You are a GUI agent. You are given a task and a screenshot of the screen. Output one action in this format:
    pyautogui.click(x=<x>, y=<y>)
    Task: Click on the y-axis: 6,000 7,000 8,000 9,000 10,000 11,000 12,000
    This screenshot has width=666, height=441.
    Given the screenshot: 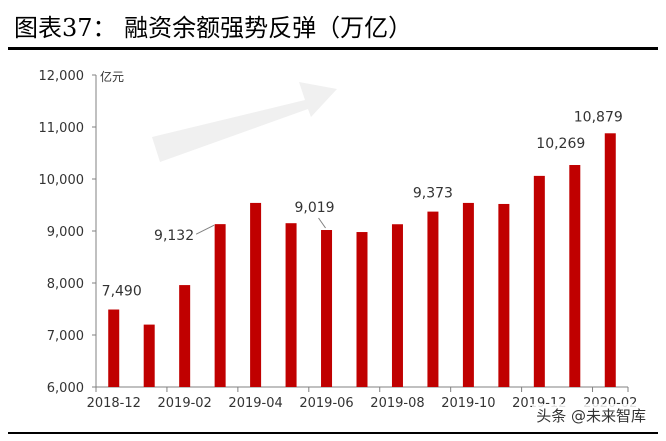 What is the action you would take?
    pyautogui.click(x=68, y=232)
    